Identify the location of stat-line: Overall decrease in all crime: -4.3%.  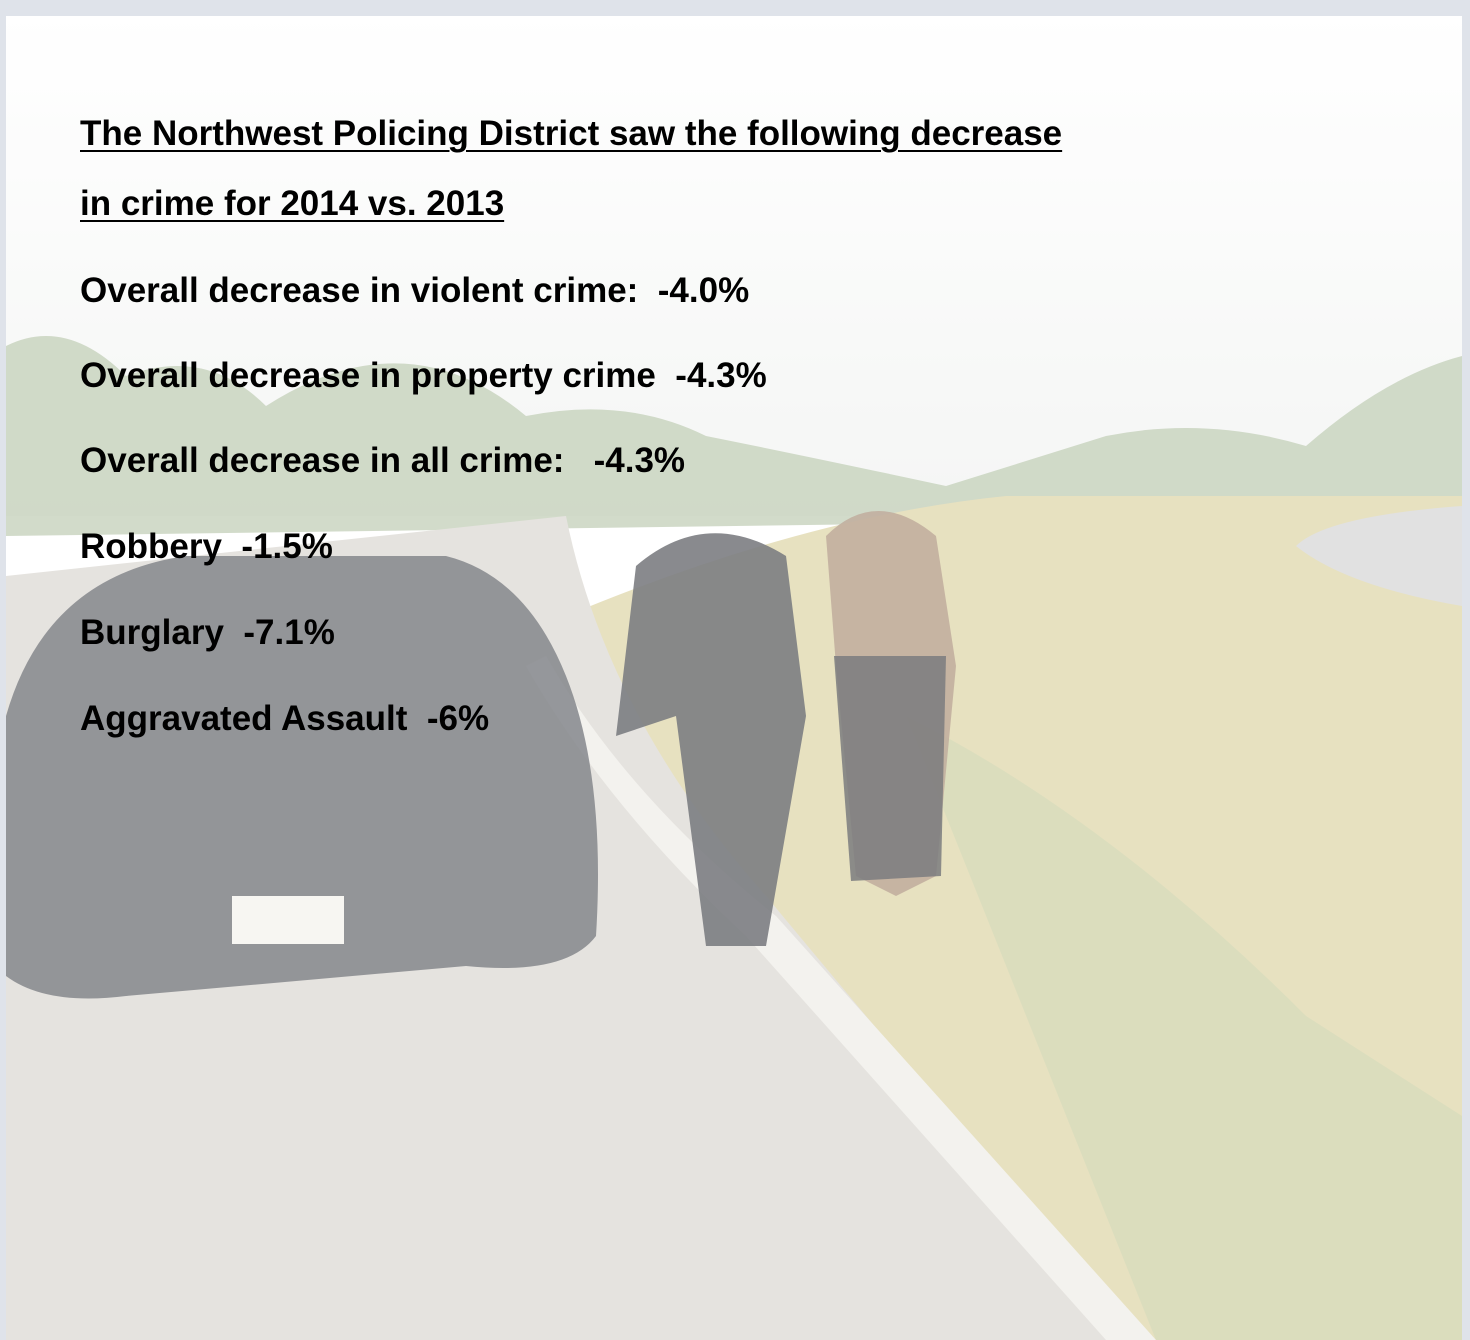
(383, 460).